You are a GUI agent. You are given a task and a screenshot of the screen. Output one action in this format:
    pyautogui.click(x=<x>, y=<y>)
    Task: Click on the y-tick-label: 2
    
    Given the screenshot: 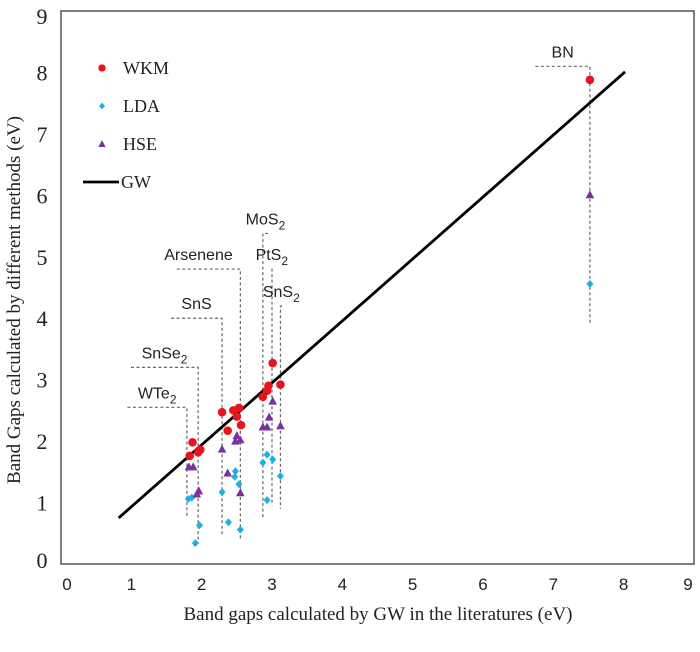 What is the action you would take?
    pyautogui.click(x=42, y=441)
    